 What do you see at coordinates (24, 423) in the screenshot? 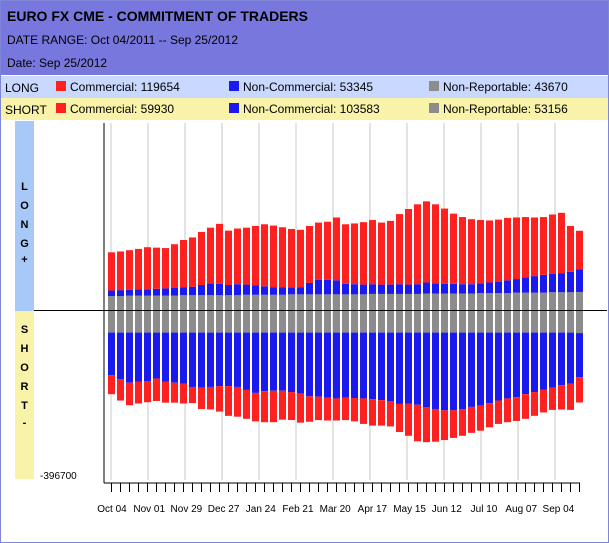
I see `short-letter: -` at bounding box center [24, 423].